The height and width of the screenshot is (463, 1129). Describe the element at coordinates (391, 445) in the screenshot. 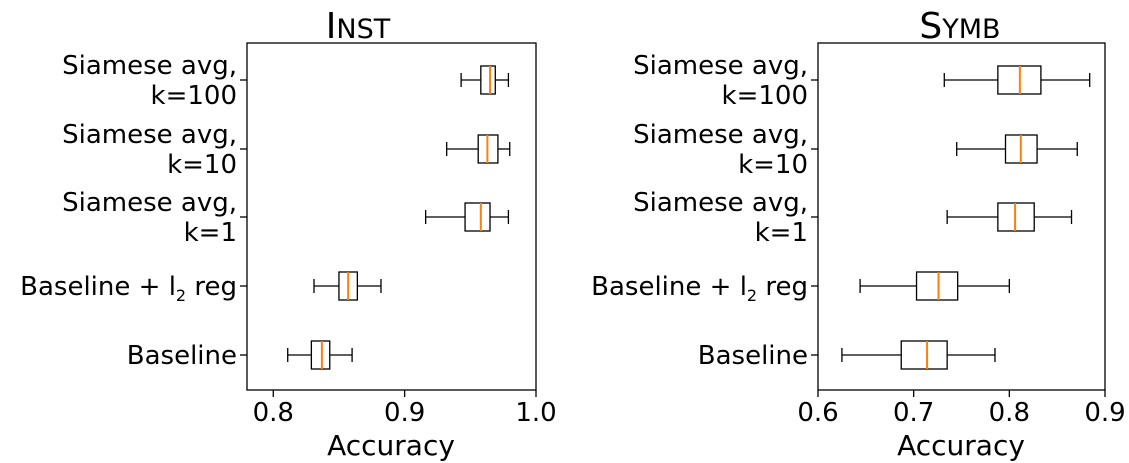

I see `x-axis-label-inst: Accuracy` at that location.